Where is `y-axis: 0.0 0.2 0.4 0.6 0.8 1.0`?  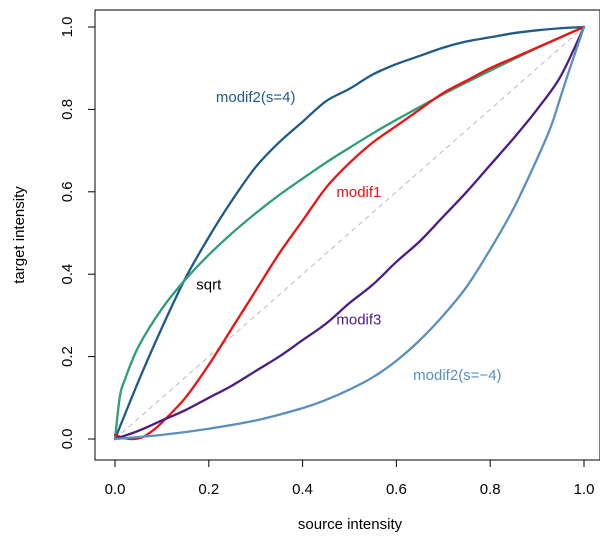
y-axis: 0.0 0.2 0.4 0.6 0.8 1.0 is located at coordinates (77, 233).